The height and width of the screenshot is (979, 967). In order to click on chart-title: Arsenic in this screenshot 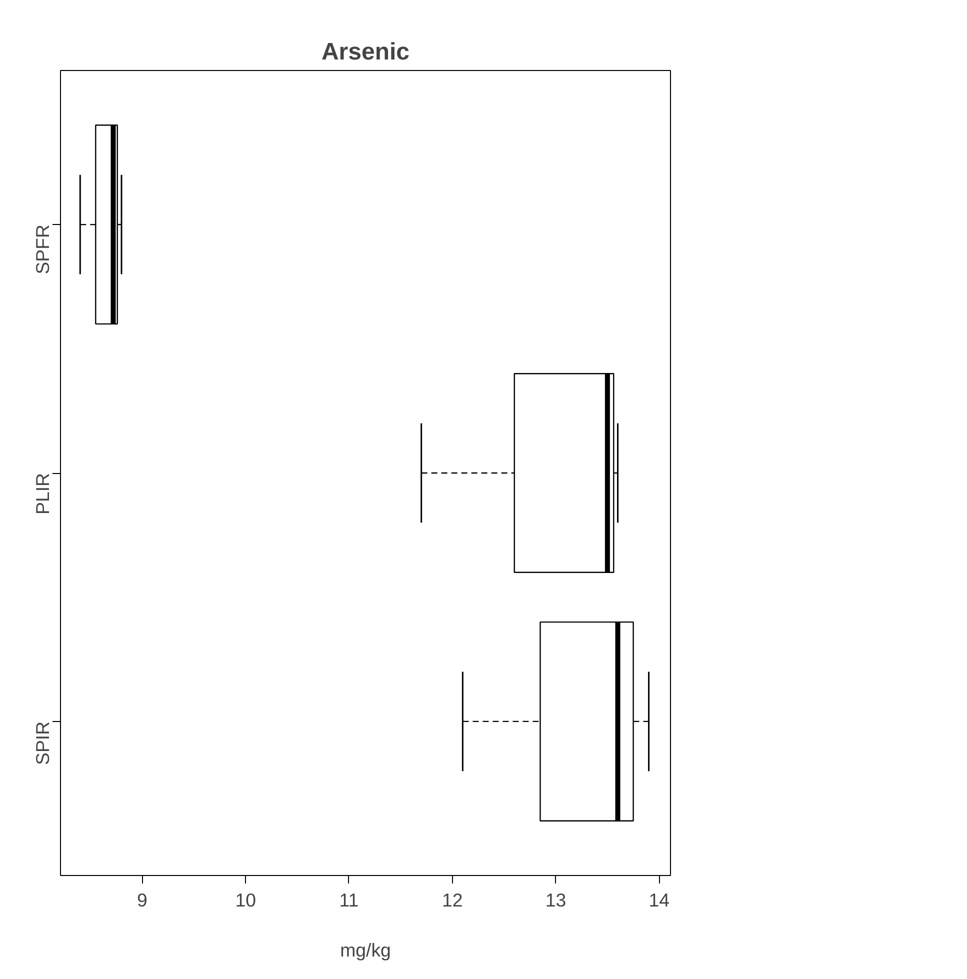, I will do `click(365, 52)`.